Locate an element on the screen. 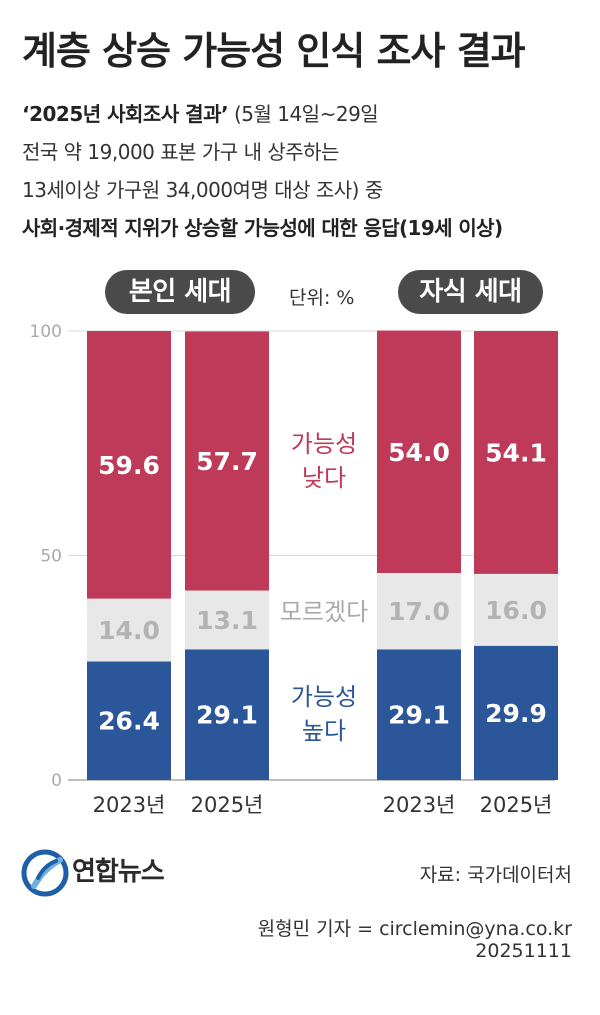  data-label: 13.1 is located at coordinates (227, 620).